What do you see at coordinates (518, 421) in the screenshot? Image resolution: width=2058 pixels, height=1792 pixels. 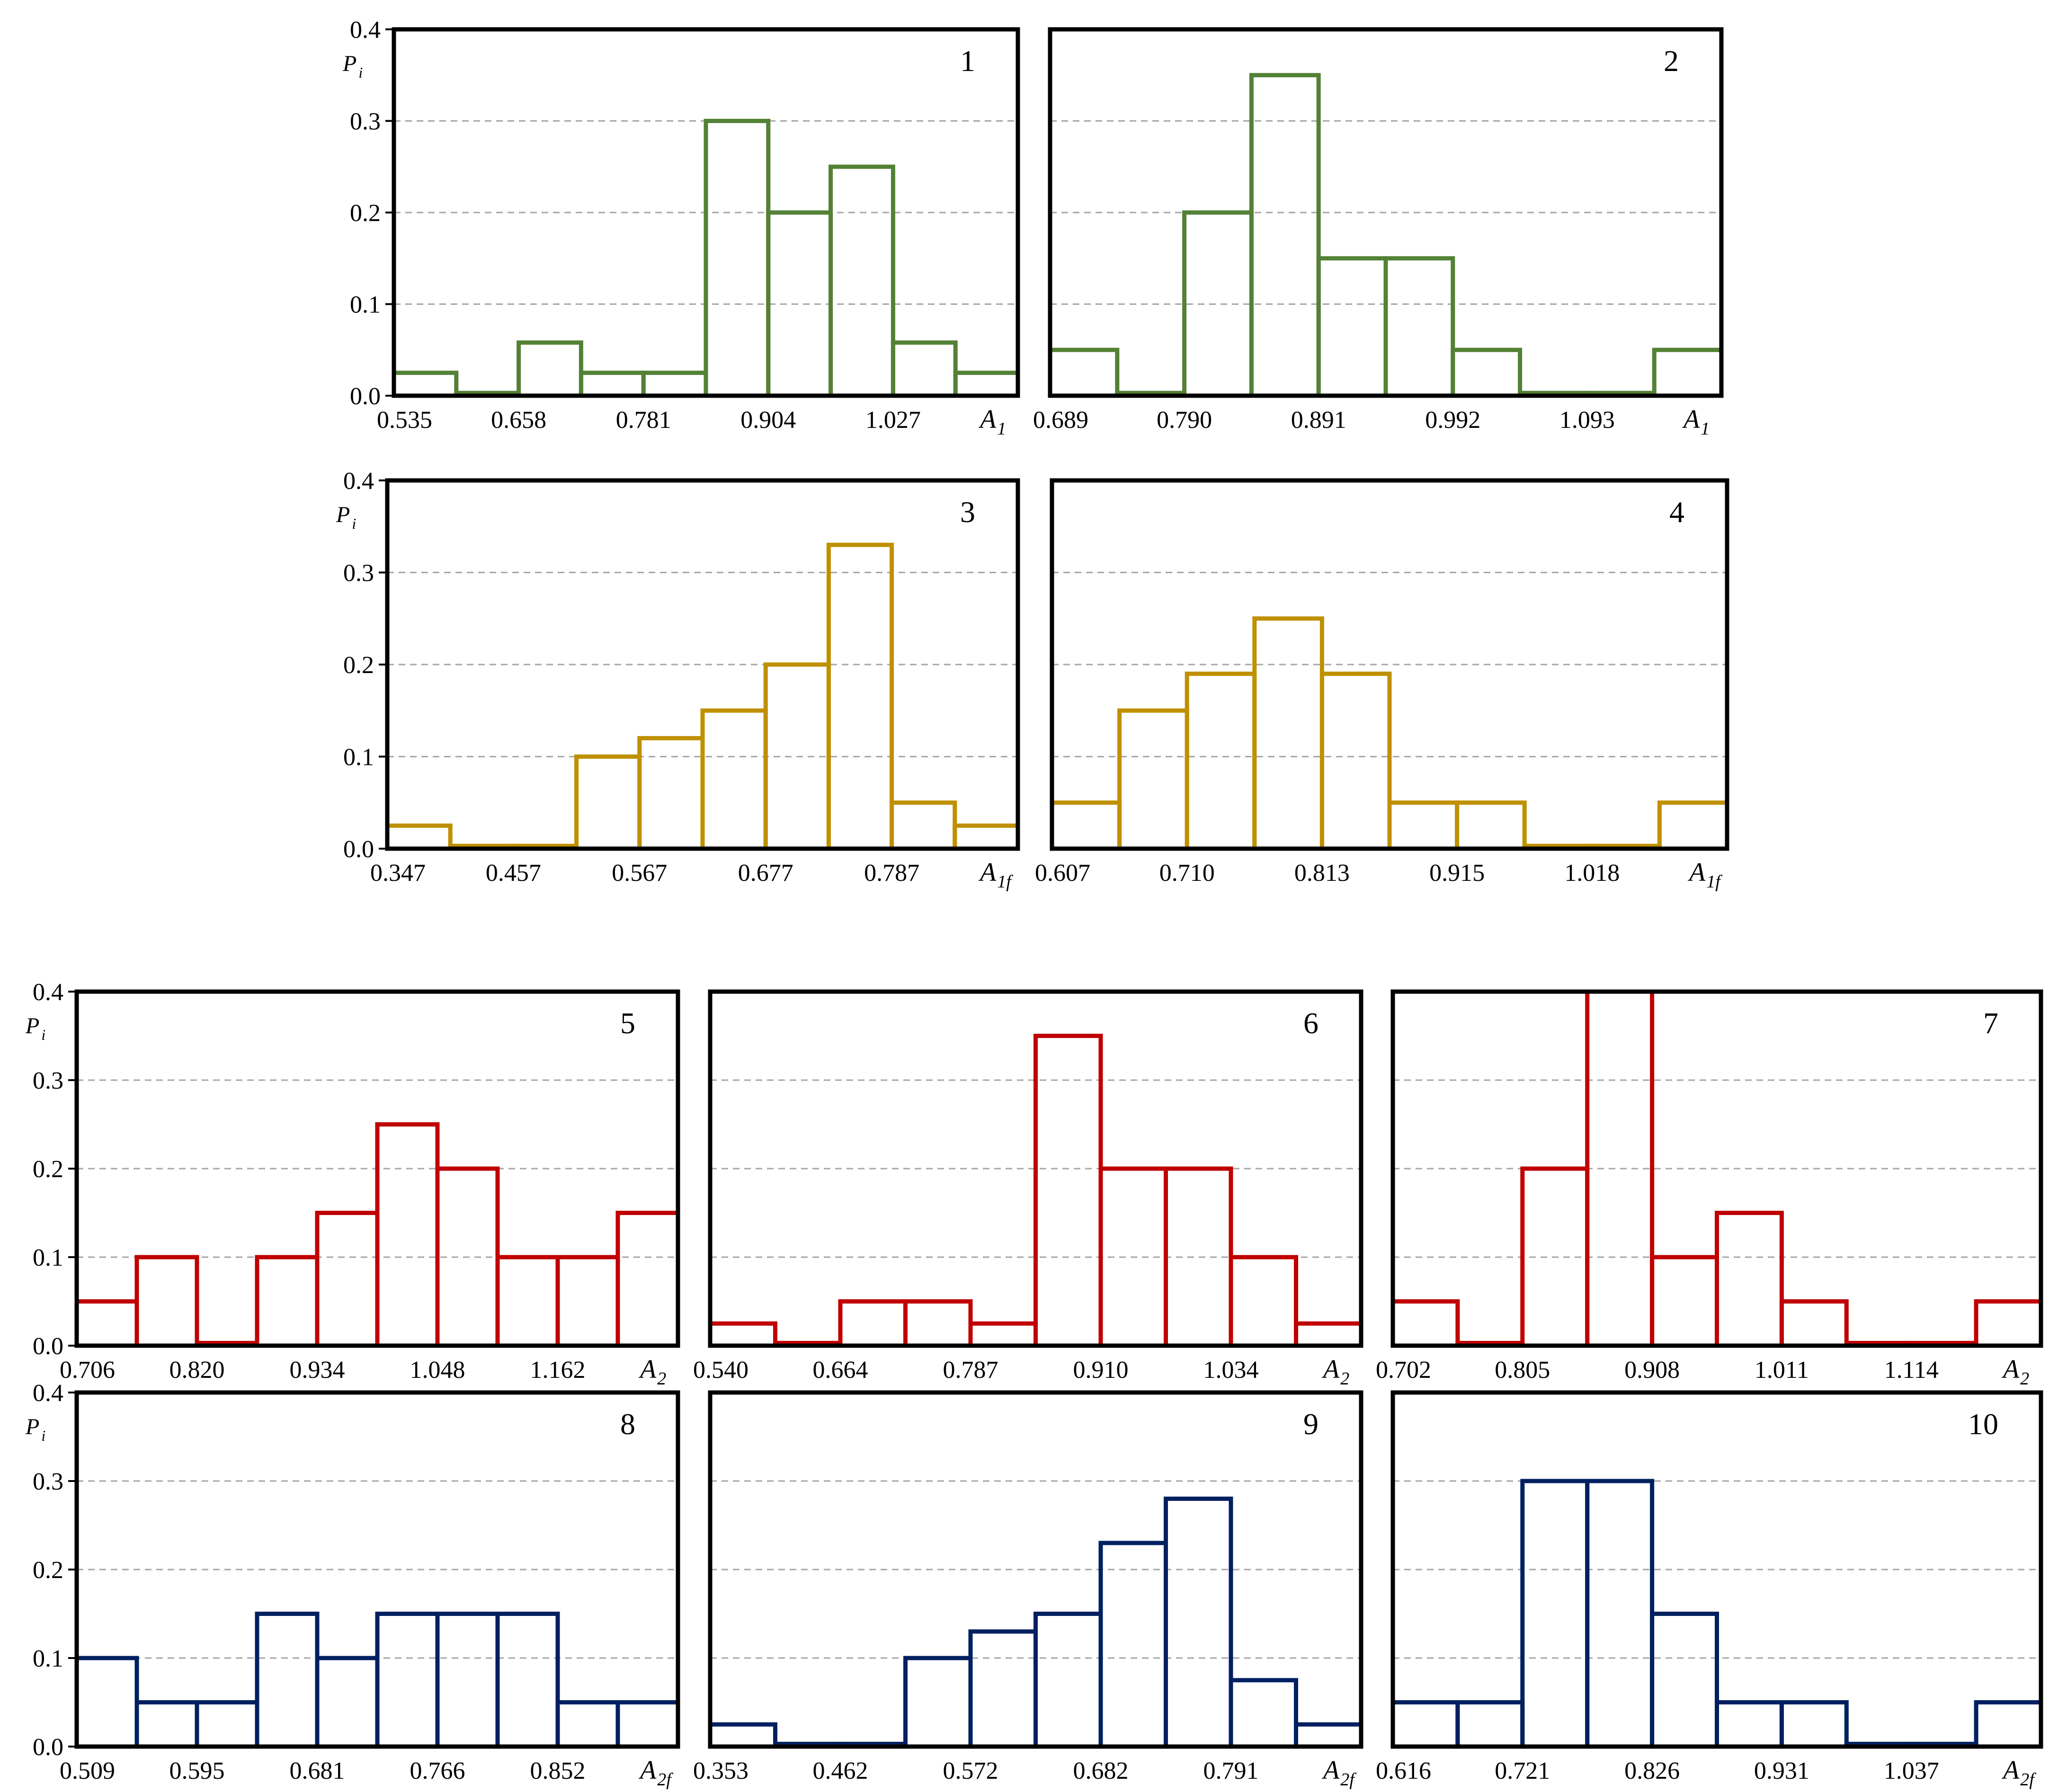 I see `x-tick-label: 0.658` at bounding box center [518, 421].